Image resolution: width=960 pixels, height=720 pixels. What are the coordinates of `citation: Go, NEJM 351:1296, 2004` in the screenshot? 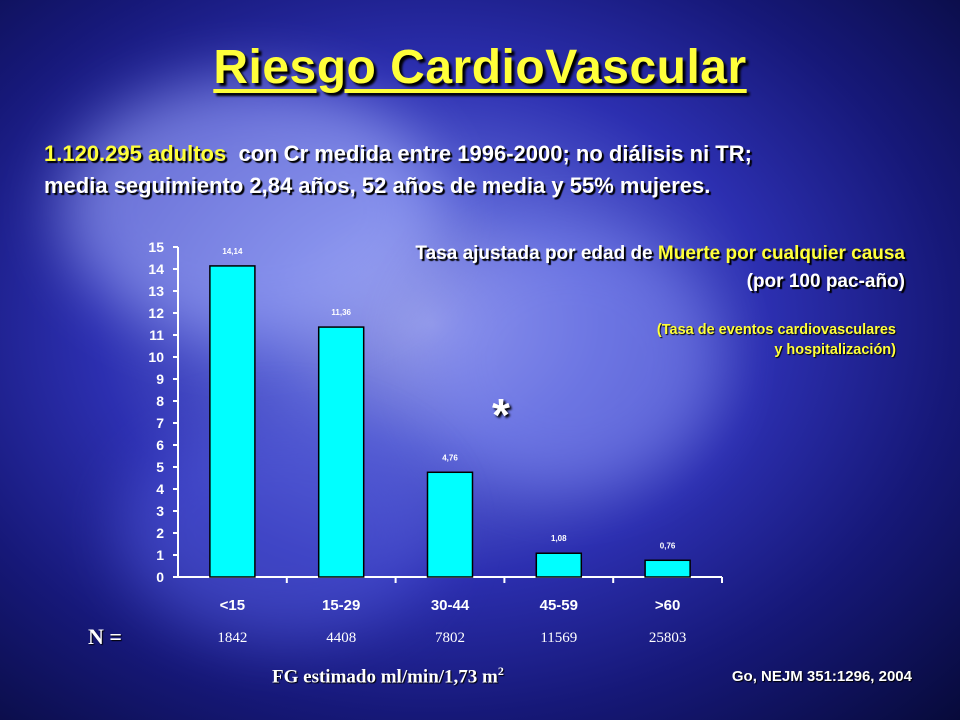 It's located at (821, 676).